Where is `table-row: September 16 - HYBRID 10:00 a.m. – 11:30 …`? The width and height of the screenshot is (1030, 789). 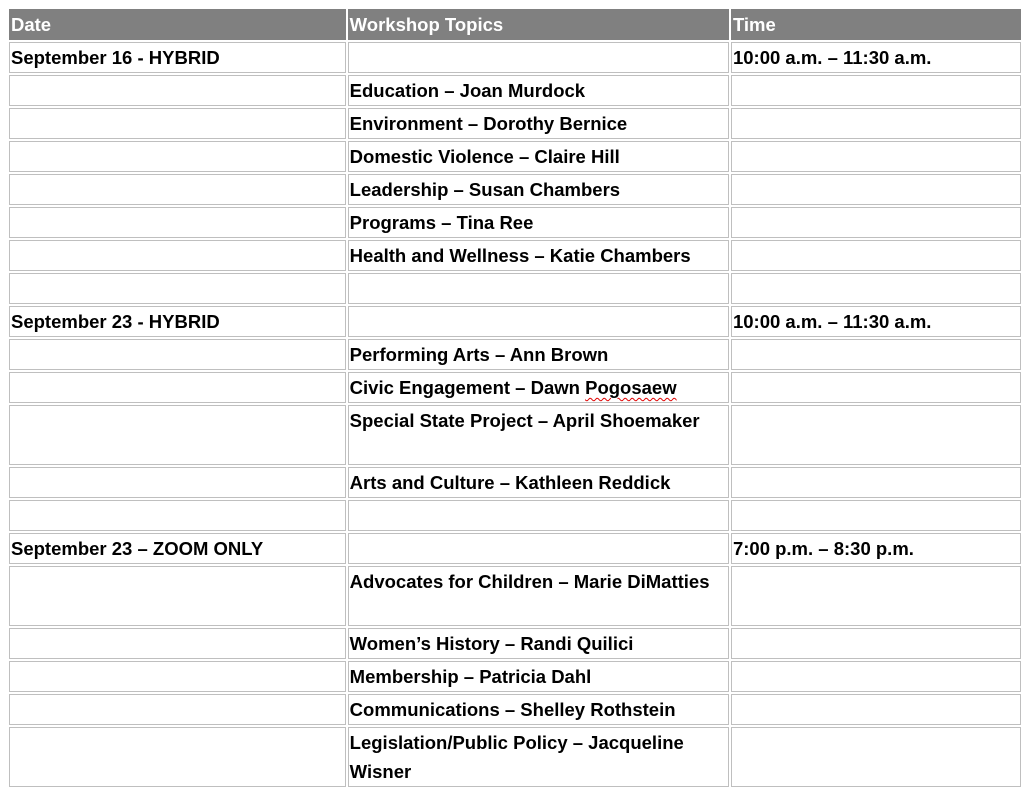
table-row: September 16 - HYBRID 10:00 a.m. – 11:30 … is located at coordinates (515, 57).